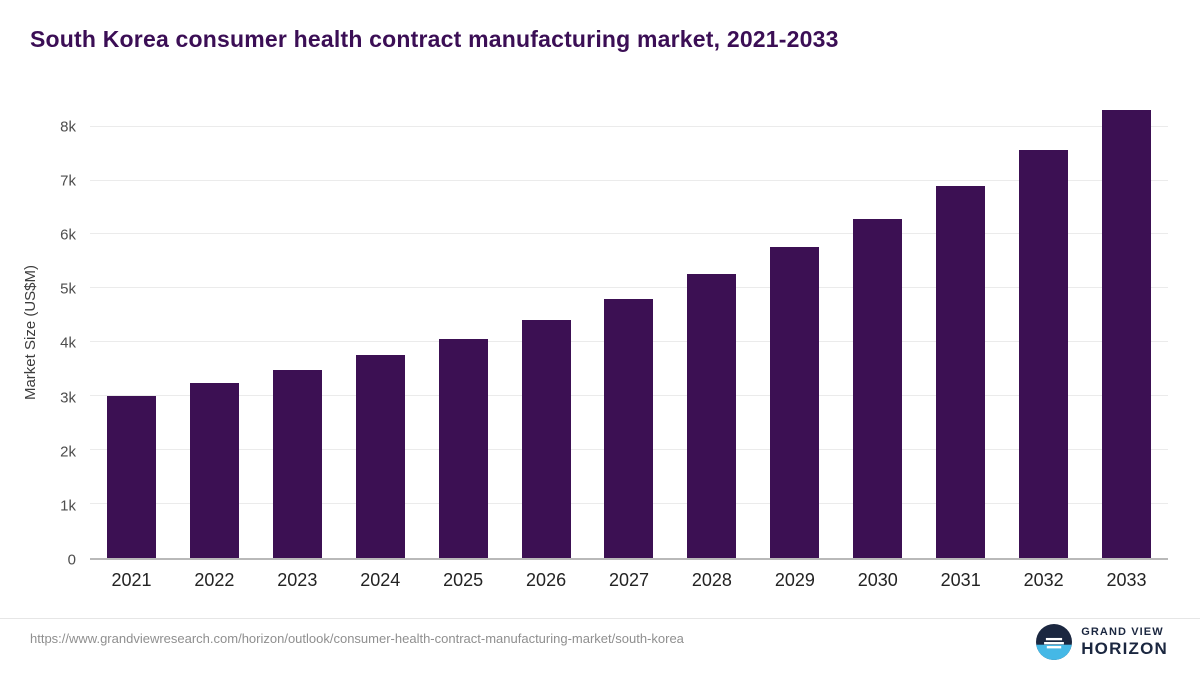 Image resolution: width=1200 pixels, height=675 pixels. I want to click on y-tick-3k: 3k, so click(68, 397).